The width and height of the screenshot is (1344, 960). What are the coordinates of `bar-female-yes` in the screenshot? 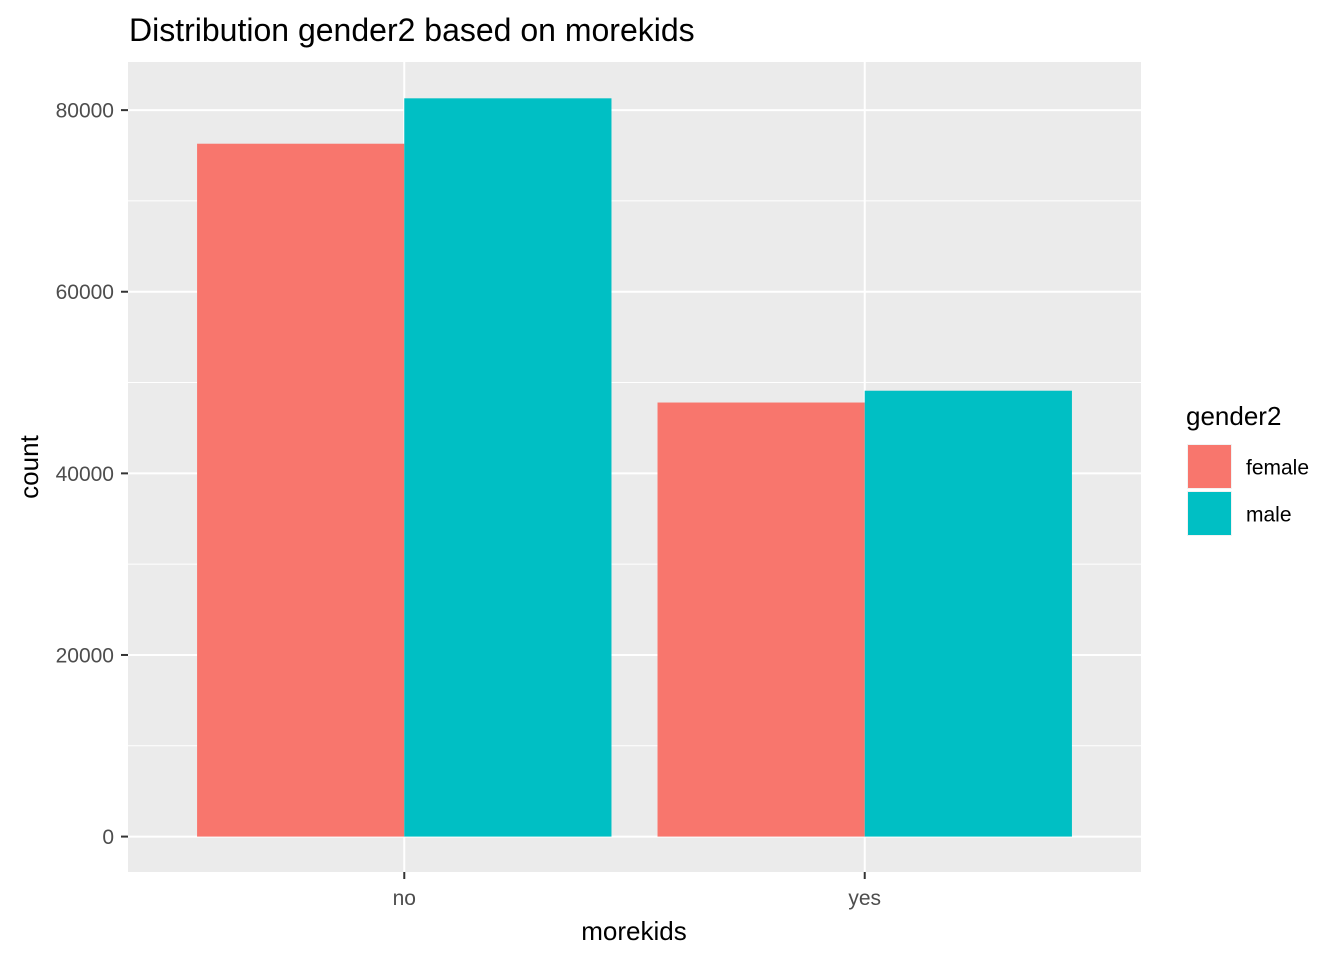 It's located at (761, 619).